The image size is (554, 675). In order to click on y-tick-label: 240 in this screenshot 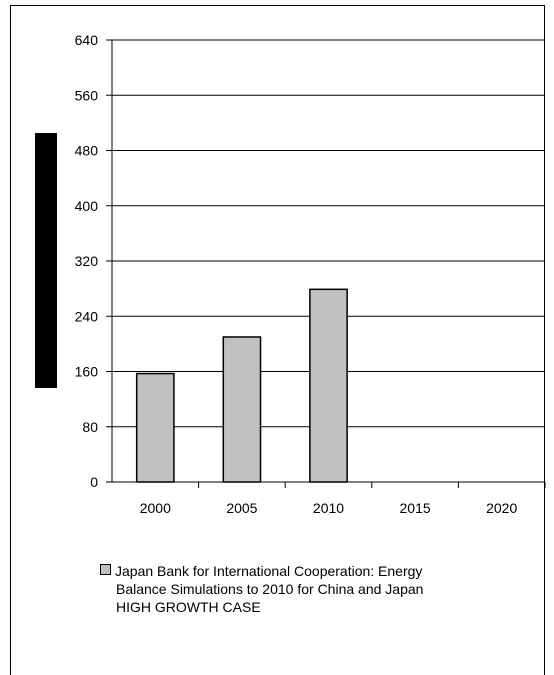, I will do `click(87, 316)`.